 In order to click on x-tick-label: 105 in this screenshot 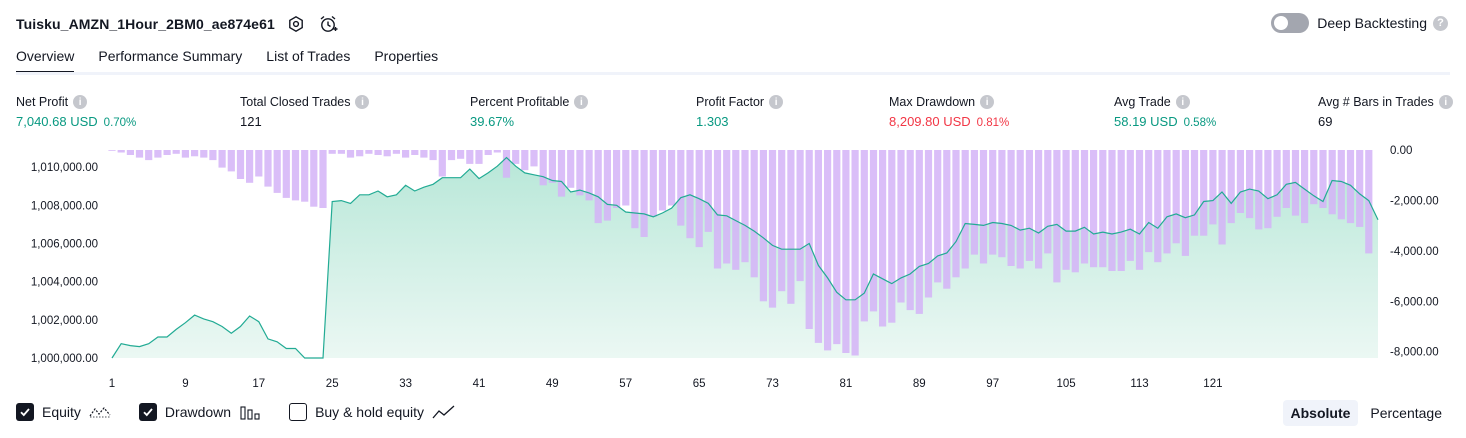, I will do `click(1066, 384)`.